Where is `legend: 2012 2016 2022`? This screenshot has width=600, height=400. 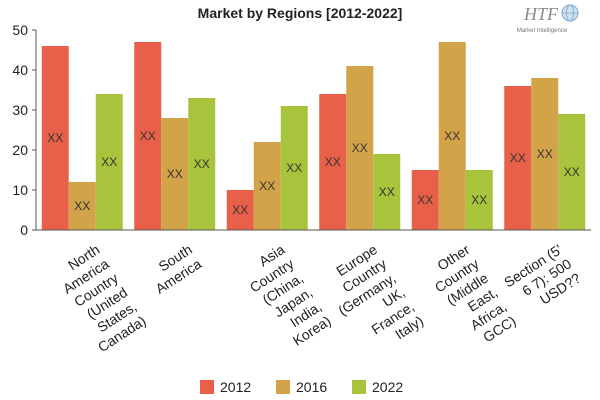 legend: 2012 2016 2022 is located at coordinates (301, 387).